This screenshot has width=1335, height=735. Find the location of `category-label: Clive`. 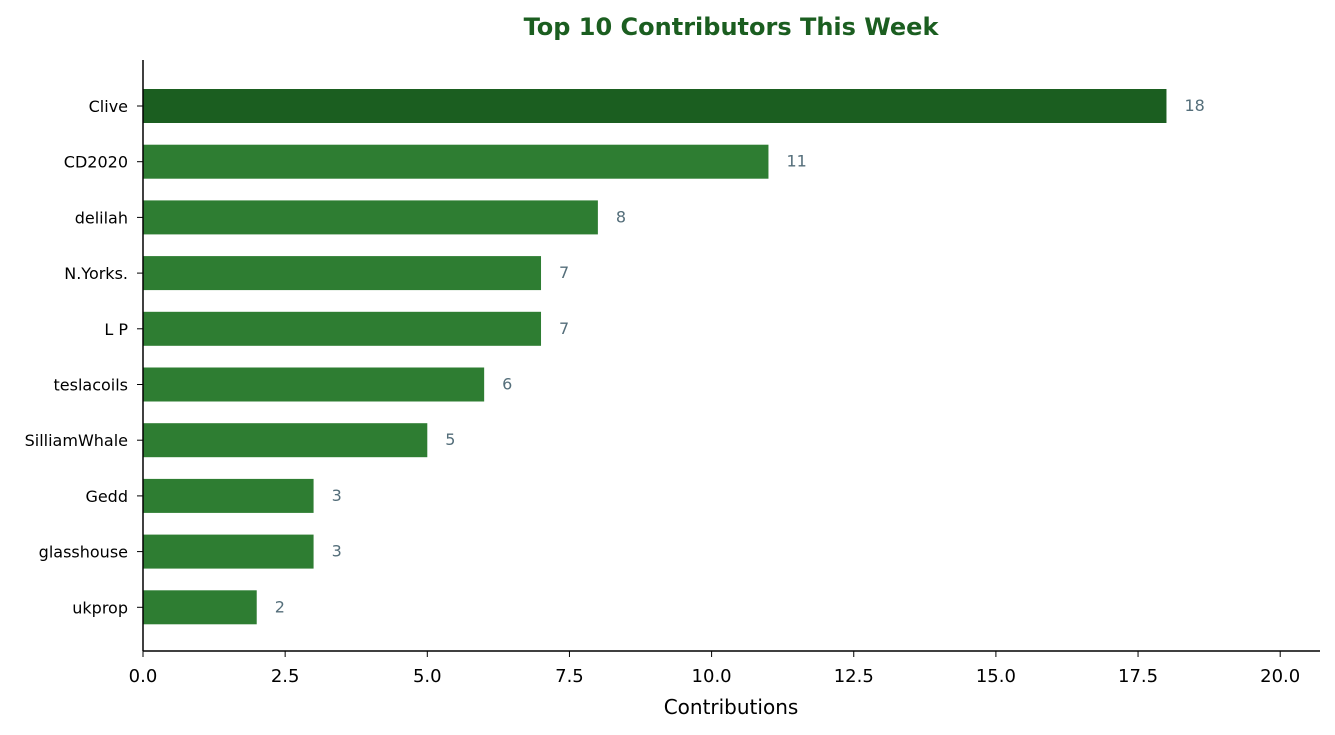

category-label: Clive is located at coordinates (108, 106).